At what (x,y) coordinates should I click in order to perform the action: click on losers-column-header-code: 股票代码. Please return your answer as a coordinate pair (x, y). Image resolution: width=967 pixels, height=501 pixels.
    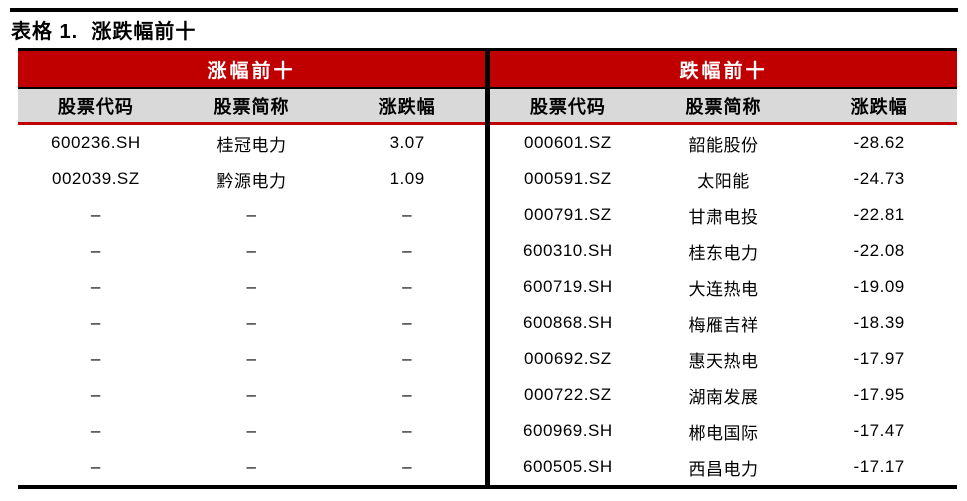
    Looking at the image, I should click on (567, 106).